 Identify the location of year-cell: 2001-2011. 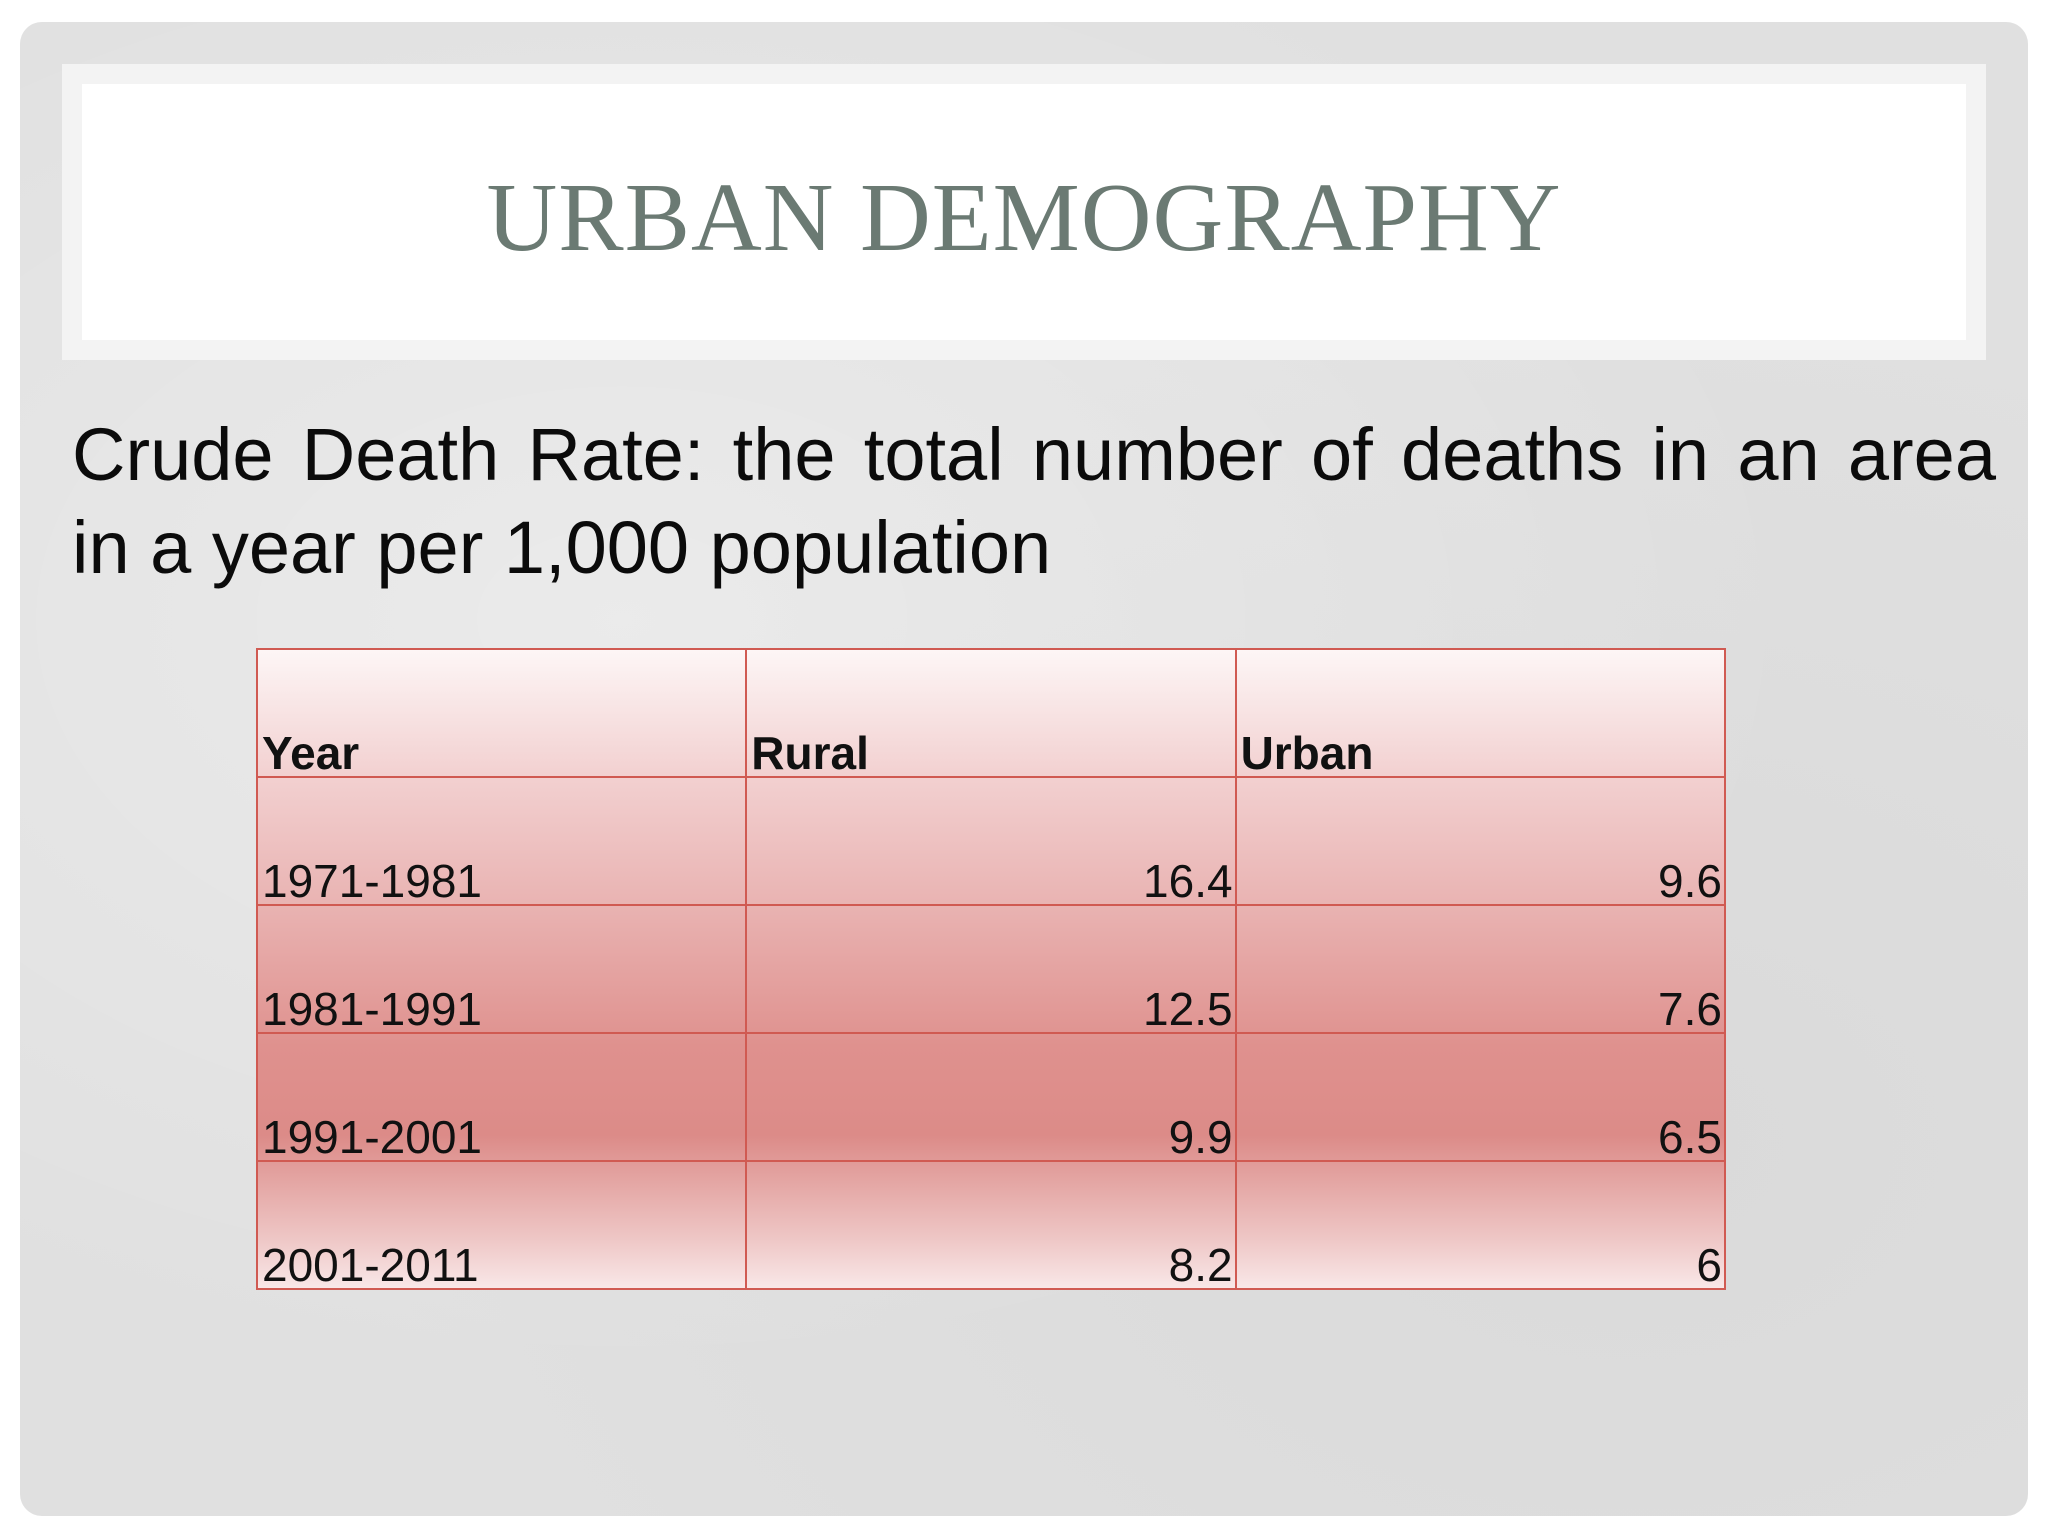
(501, 1225).